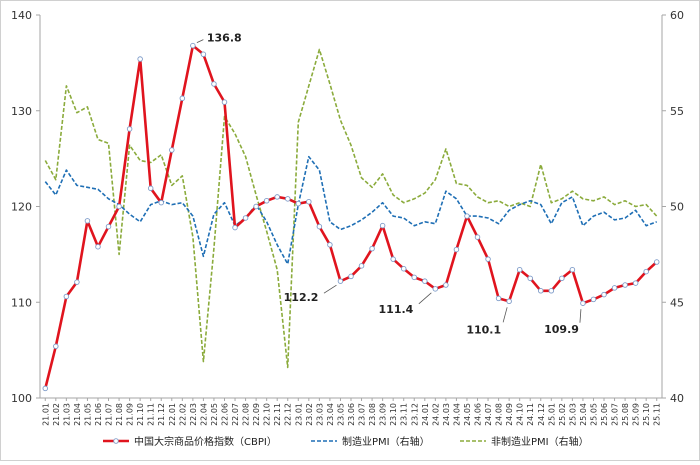 The width and height of the screenshot is (700, 465). Describe the element at coordinates (21, 302) in the screenshot. I see `y-left-tick-label: 110` at that location.